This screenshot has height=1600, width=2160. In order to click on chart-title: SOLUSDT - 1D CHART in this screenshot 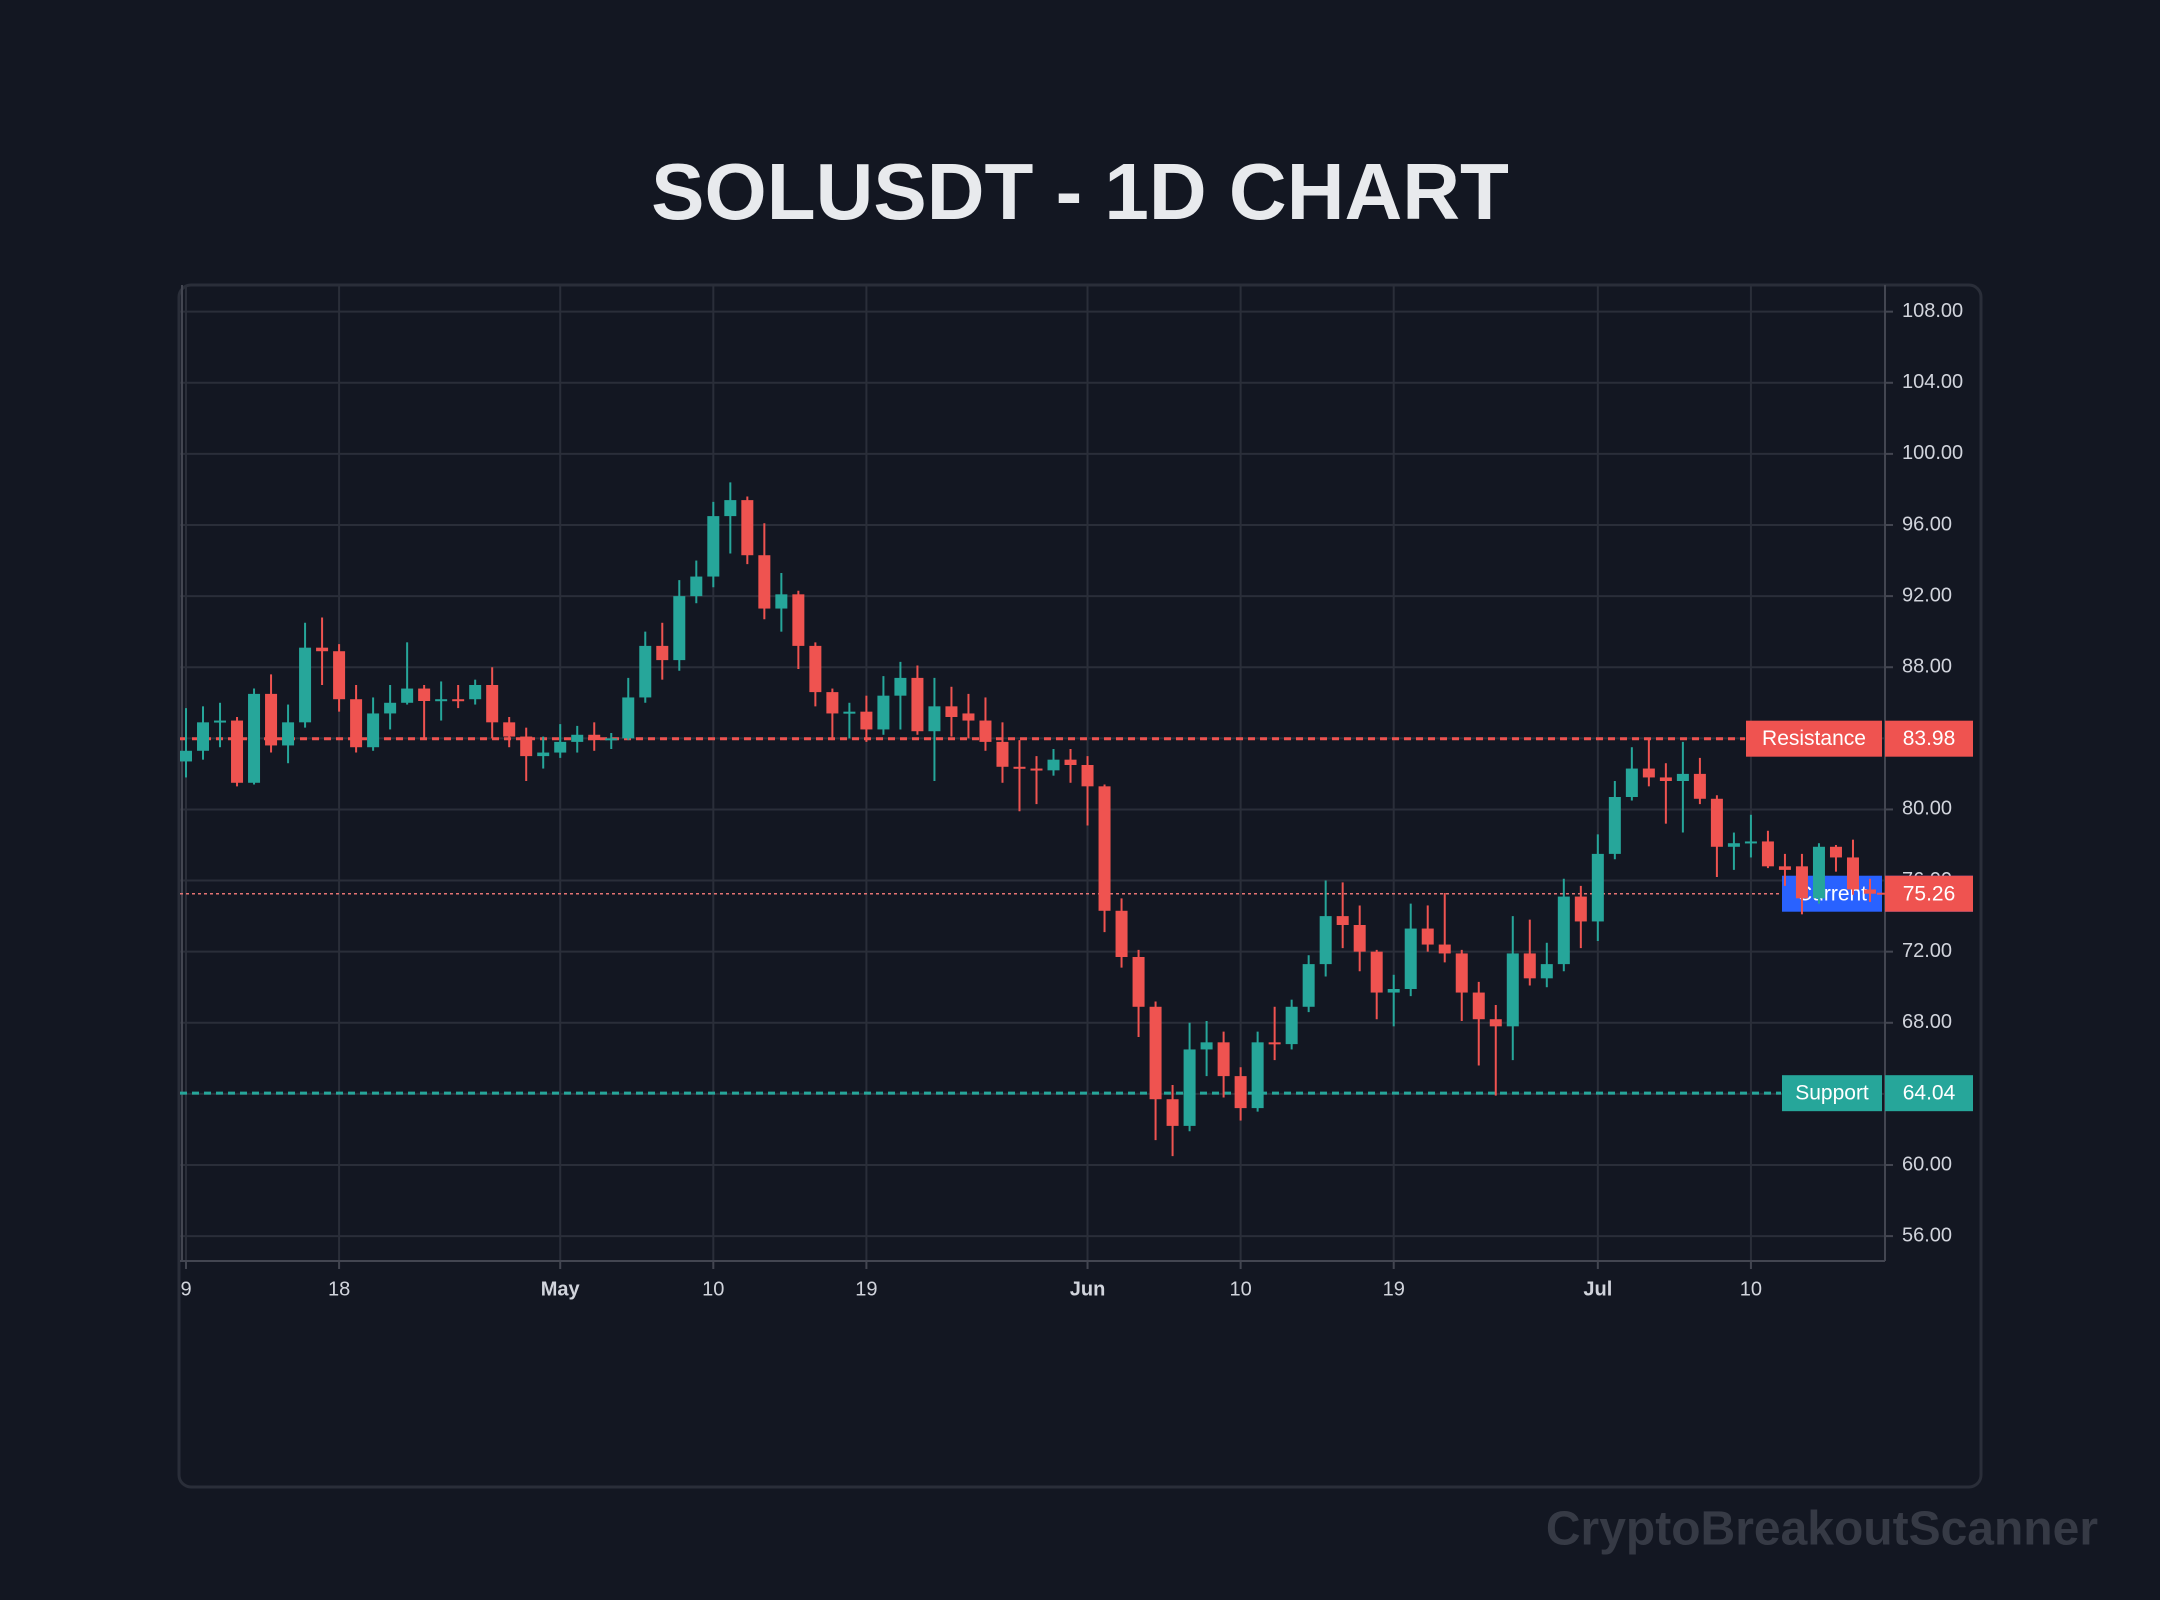, I will do `click(1080, 191)`.